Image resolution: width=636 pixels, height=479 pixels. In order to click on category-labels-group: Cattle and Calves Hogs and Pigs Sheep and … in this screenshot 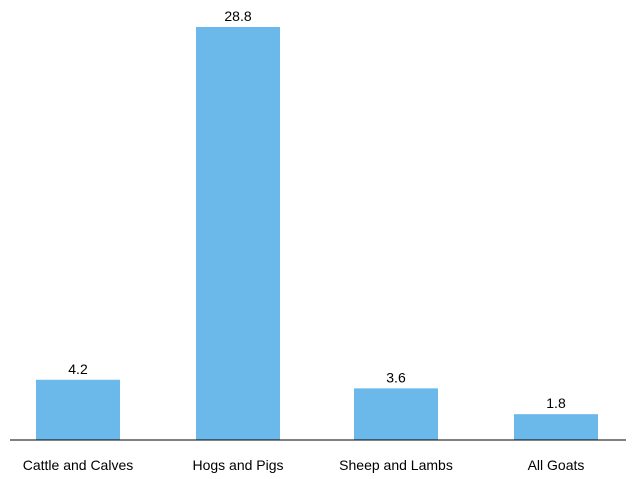, I will do `click(304, 465)`.